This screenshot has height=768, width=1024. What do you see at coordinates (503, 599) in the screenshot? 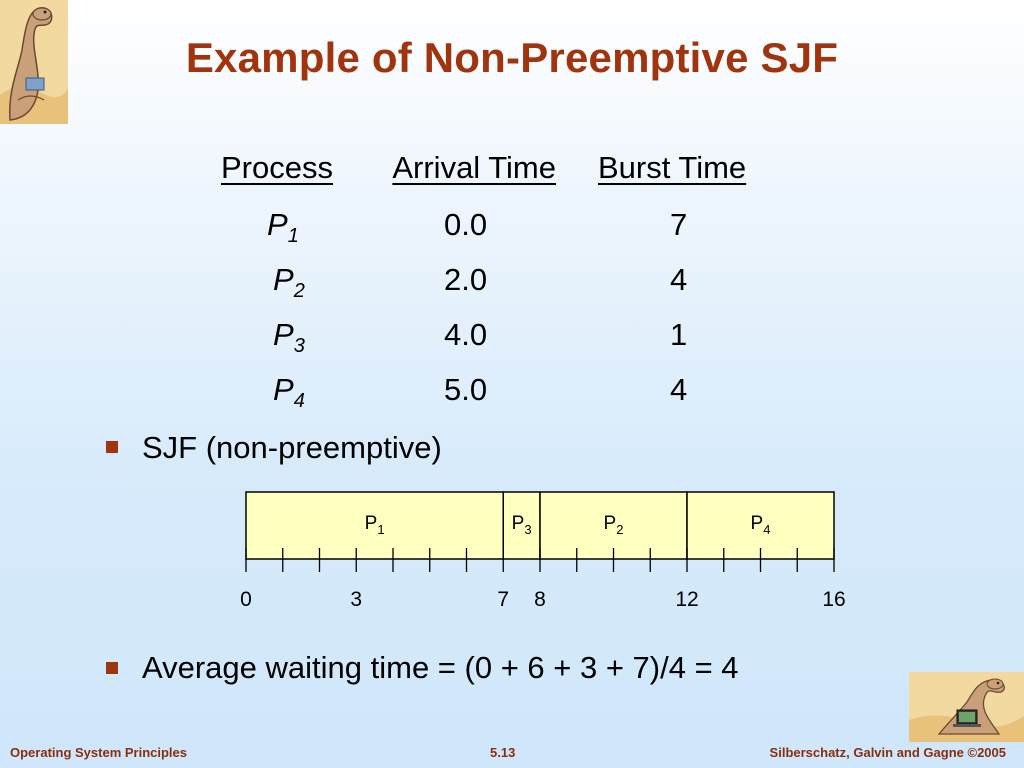
I see `gantt-tick-label: 7` at bounding box center [503, 599].